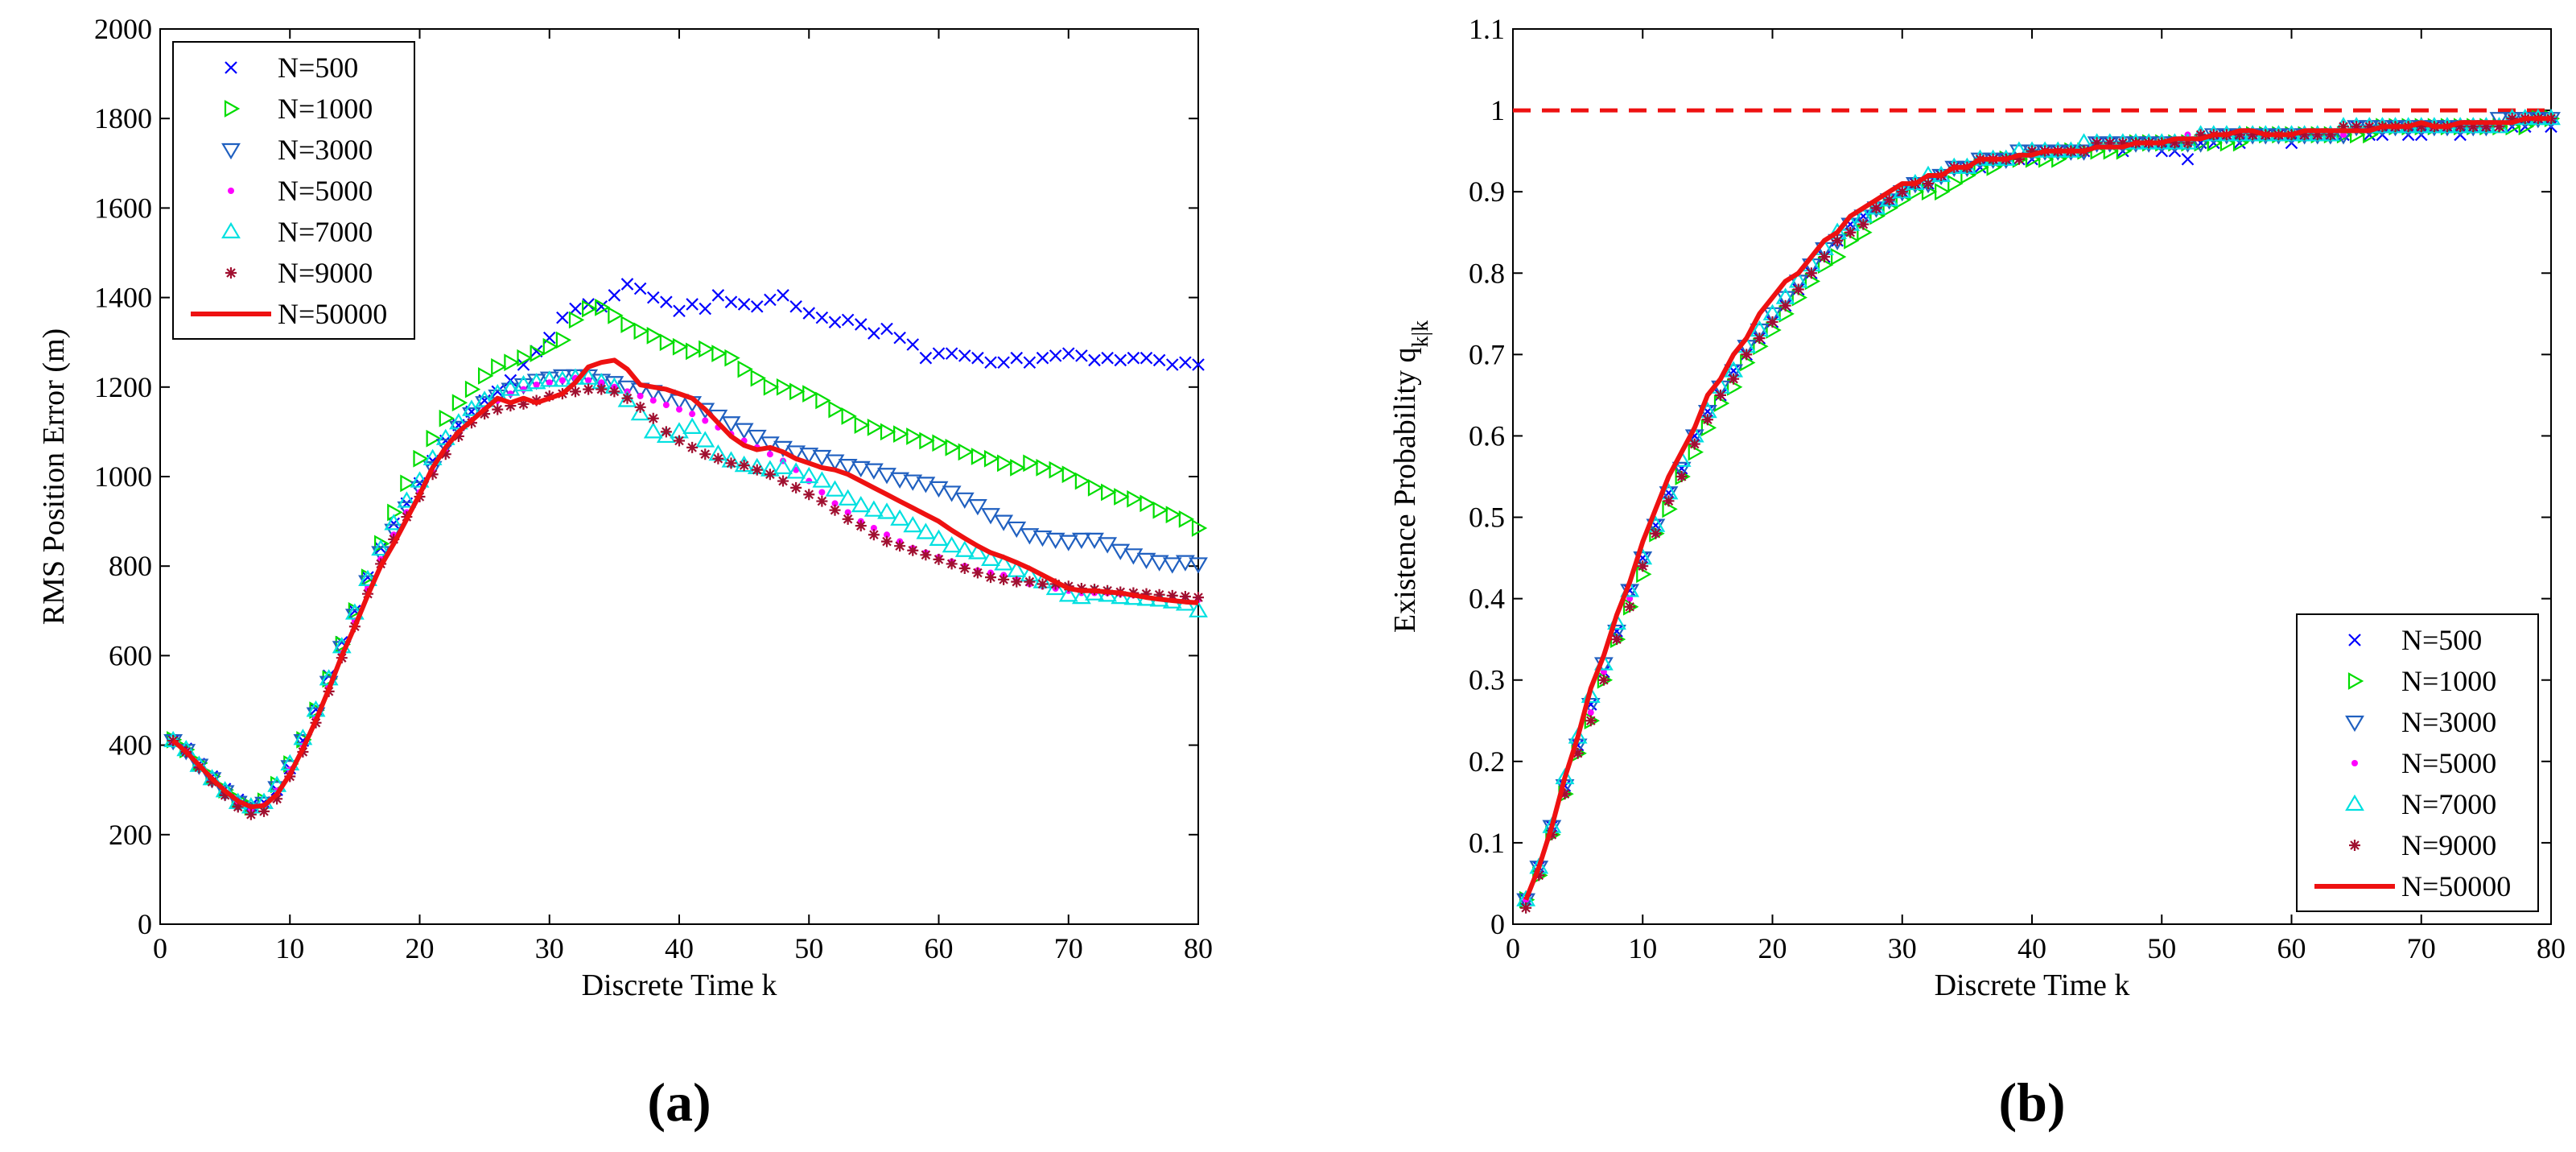 The width and height of the screenshot is (2576, 1152). I want to click on x-tick-label: 20, so click(1772, 948).